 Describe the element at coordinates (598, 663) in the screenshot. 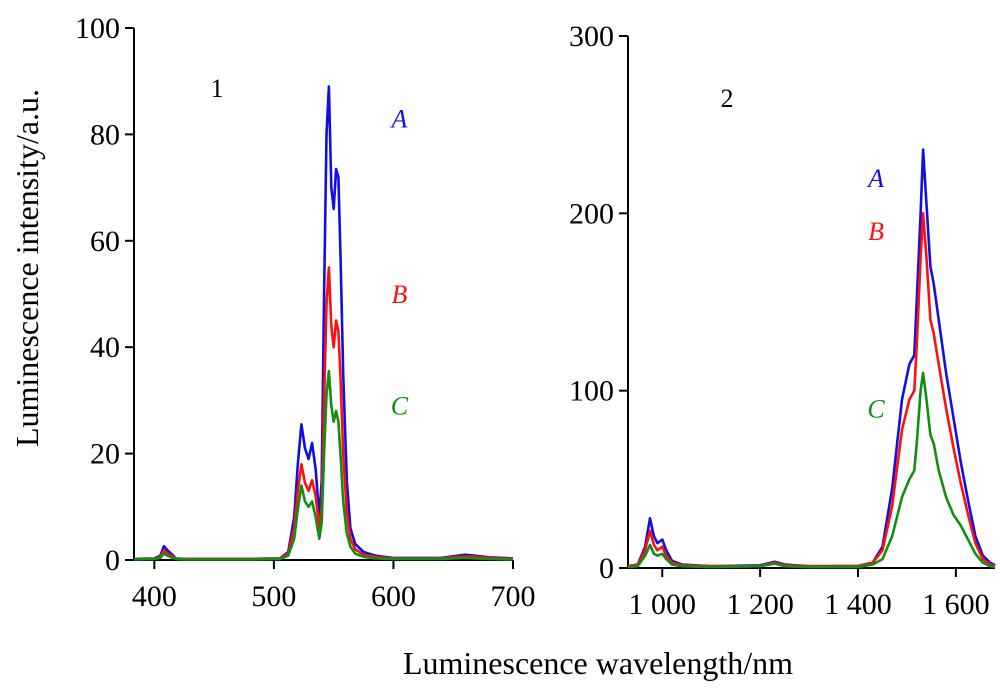

I see `x-axis-label: Luminescence wavelength/nm` at that location.